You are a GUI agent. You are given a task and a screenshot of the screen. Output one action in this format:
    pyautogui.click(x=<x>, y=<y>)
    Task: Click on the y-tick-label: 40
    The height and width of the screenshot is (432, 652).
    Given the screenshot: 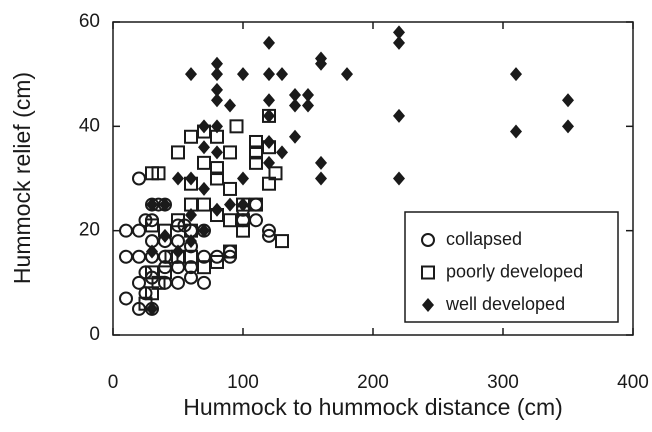 What is the action you would take?
    pyautogui.click(x=89, y=125)
    